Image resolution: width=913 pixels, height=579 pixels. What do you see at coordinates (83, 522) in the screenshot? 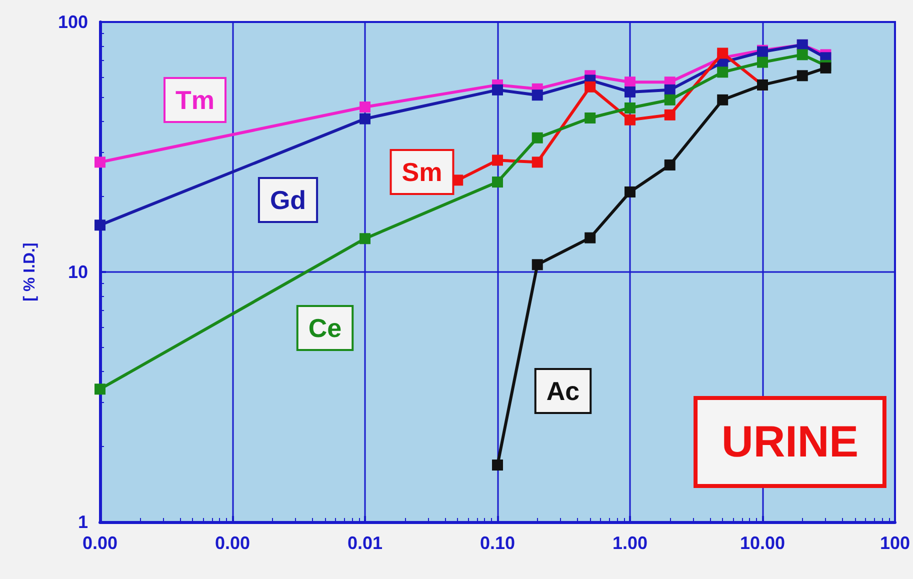
I see `y-tick-label: 1` at bounding box center [83, 522].